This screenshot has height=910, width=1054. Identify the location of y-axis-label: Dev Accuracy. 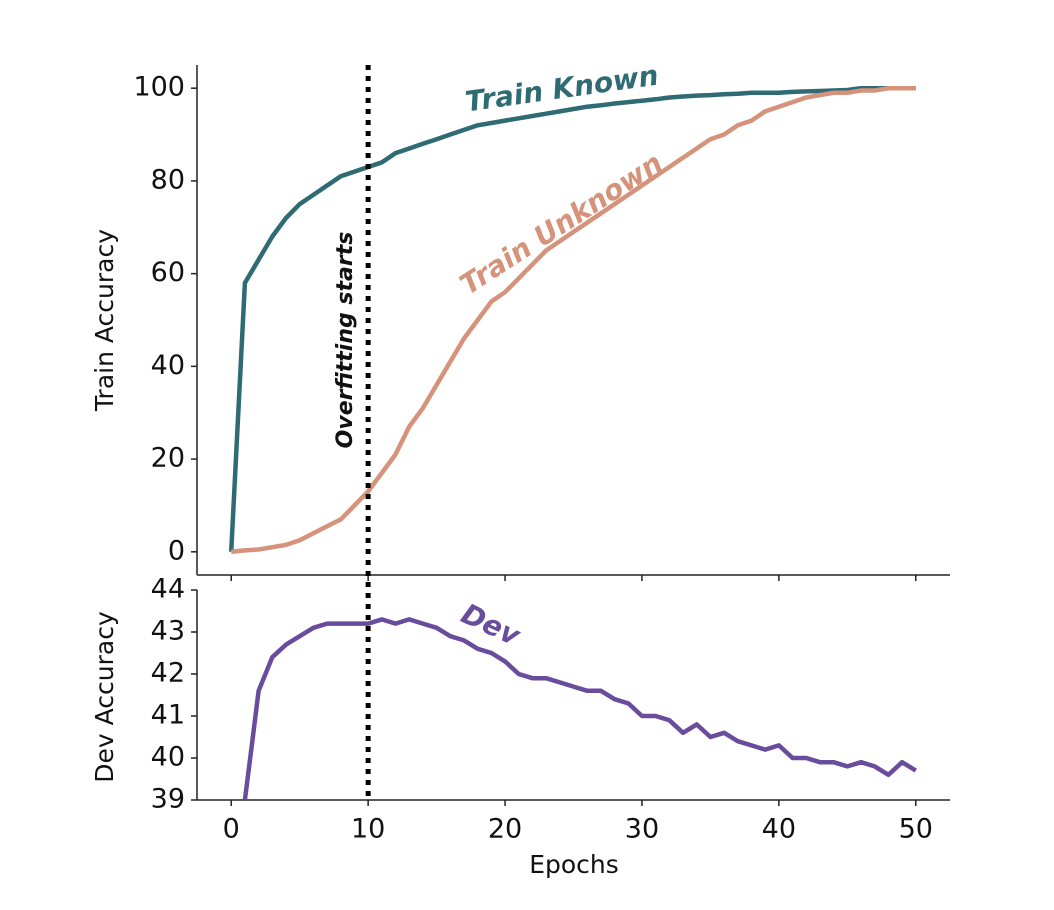
(104, 697).